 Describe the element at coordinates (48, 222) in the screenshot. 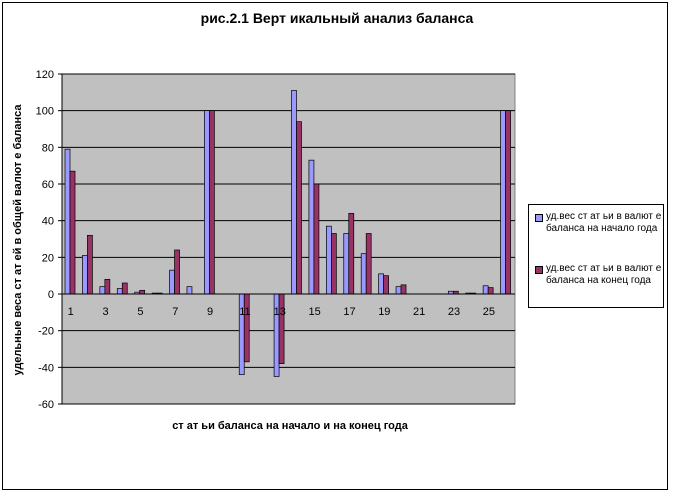

I see `y-tick-label: 40` at that location.